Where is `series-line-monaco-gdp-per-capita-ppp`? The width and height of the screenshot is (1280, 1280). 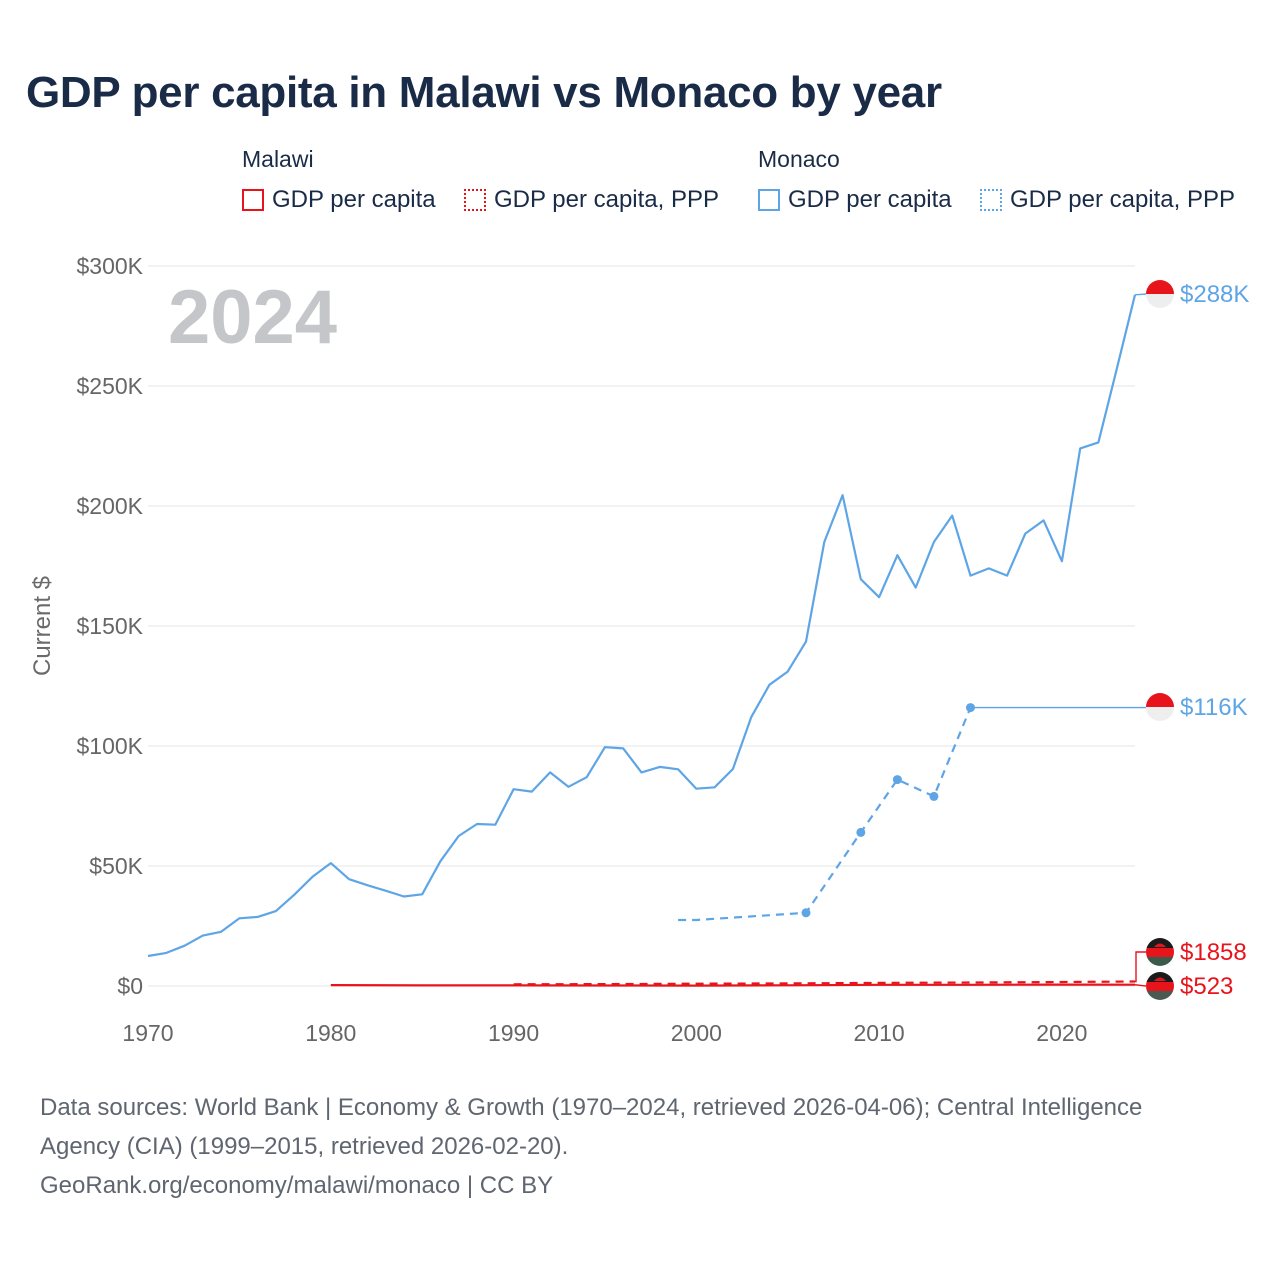
series-line-monaco-gdp-per-capita-ppp is located at coordinates (825, 814).